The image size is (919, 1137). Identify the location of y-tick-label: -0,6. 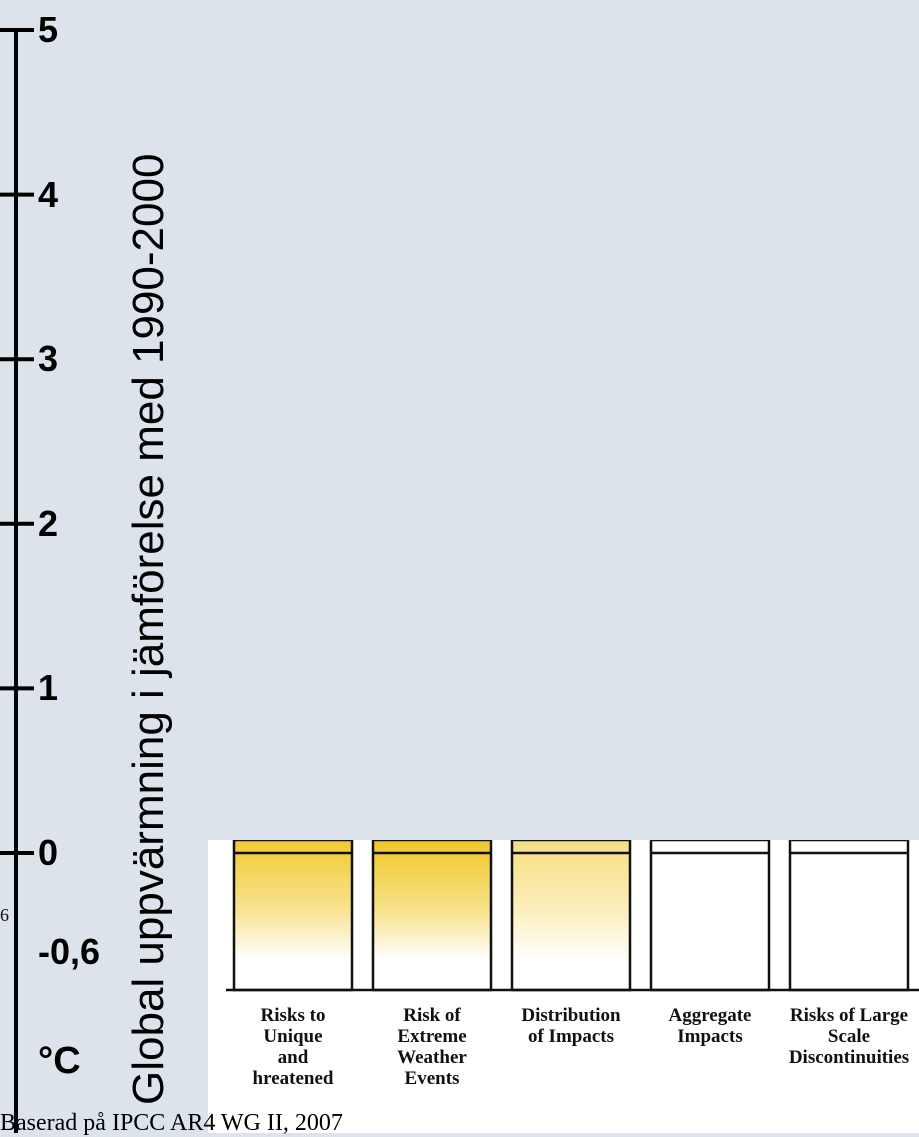
(69, 951).